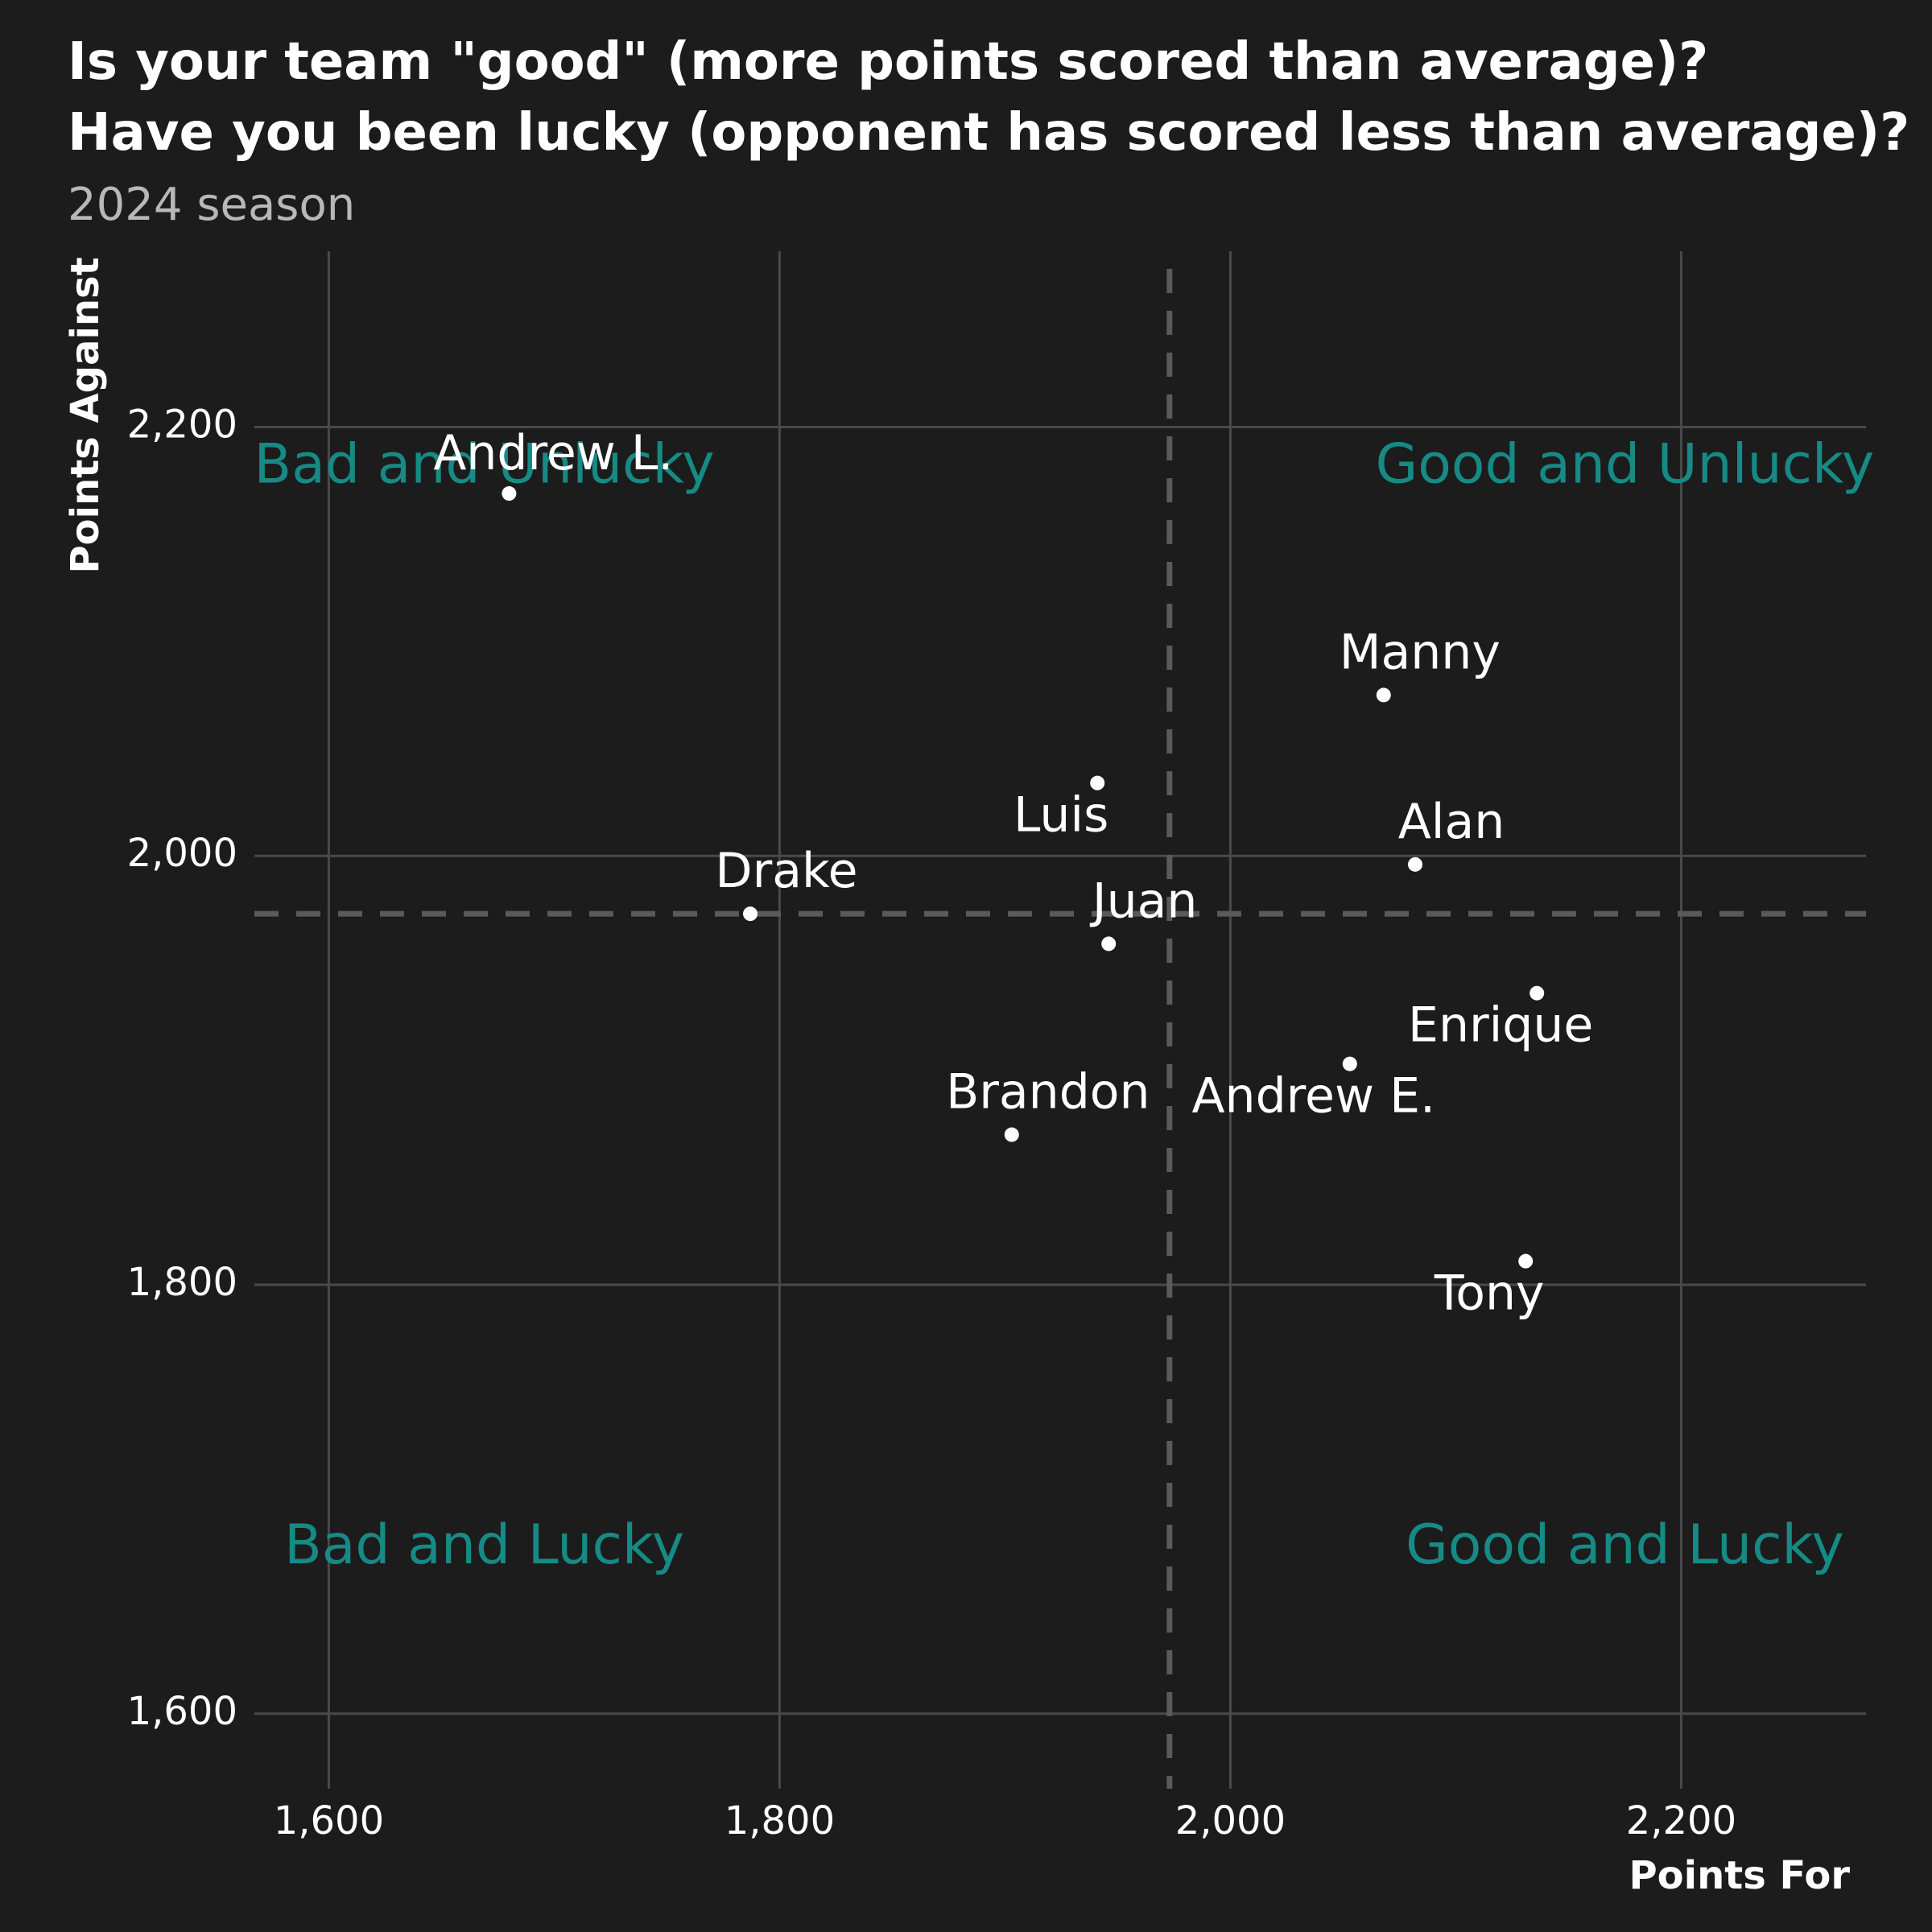 This screenshot has height=1932, width=1932. I want to click on point-label-2: Luis, so click(1060, 815).